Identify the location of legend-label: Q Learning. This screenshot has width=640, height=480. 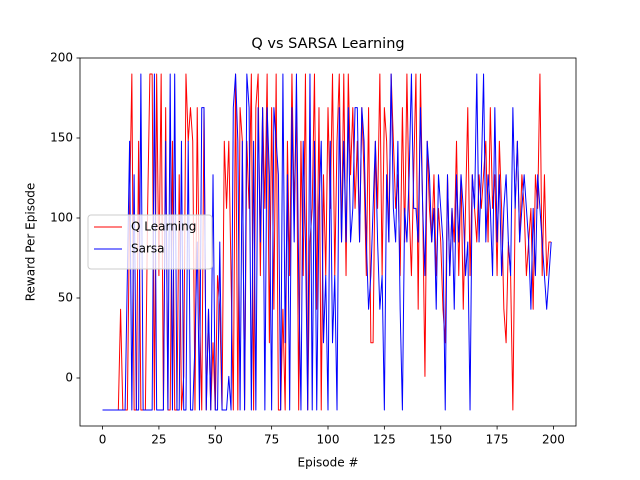
(163, 227).